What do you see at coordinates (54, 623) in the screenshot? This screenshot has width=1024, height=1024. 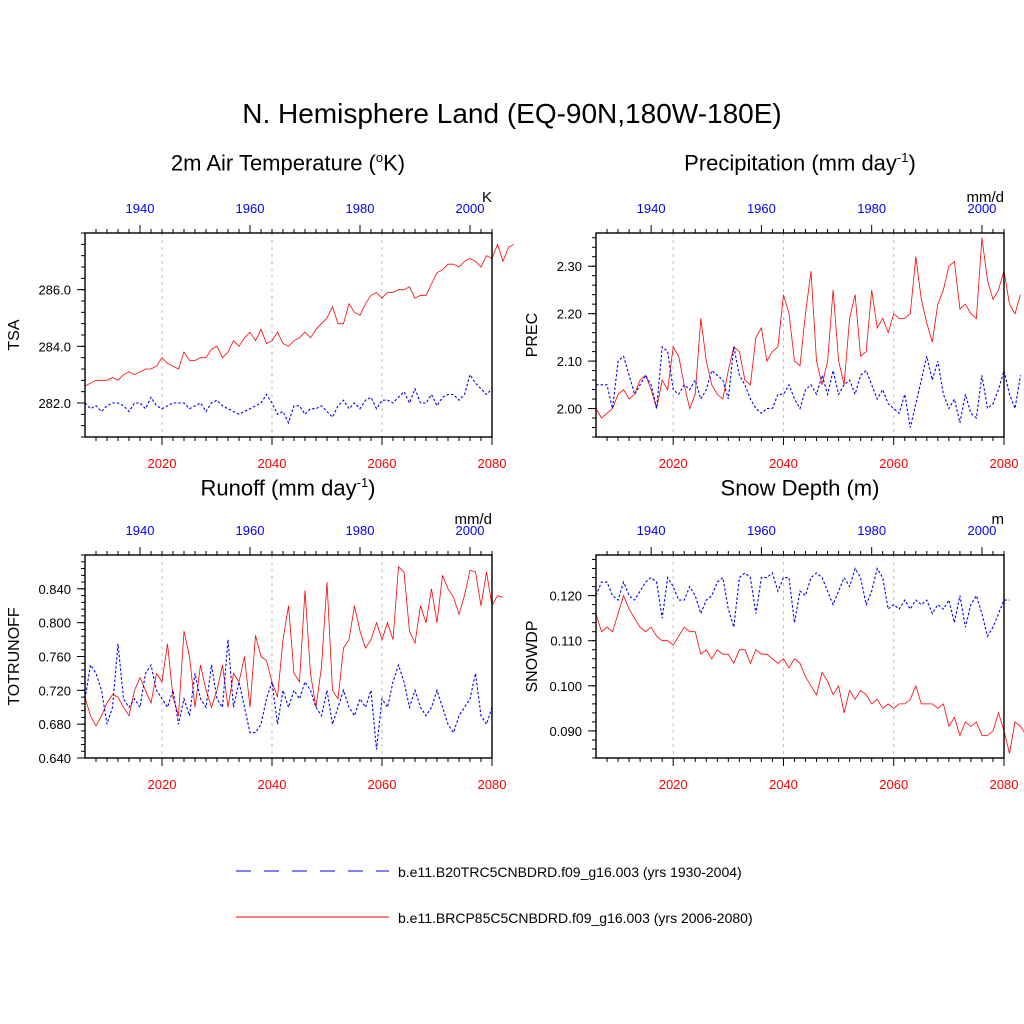 I see `y-tick-label: 0.800` at bounding box center [54, 623].